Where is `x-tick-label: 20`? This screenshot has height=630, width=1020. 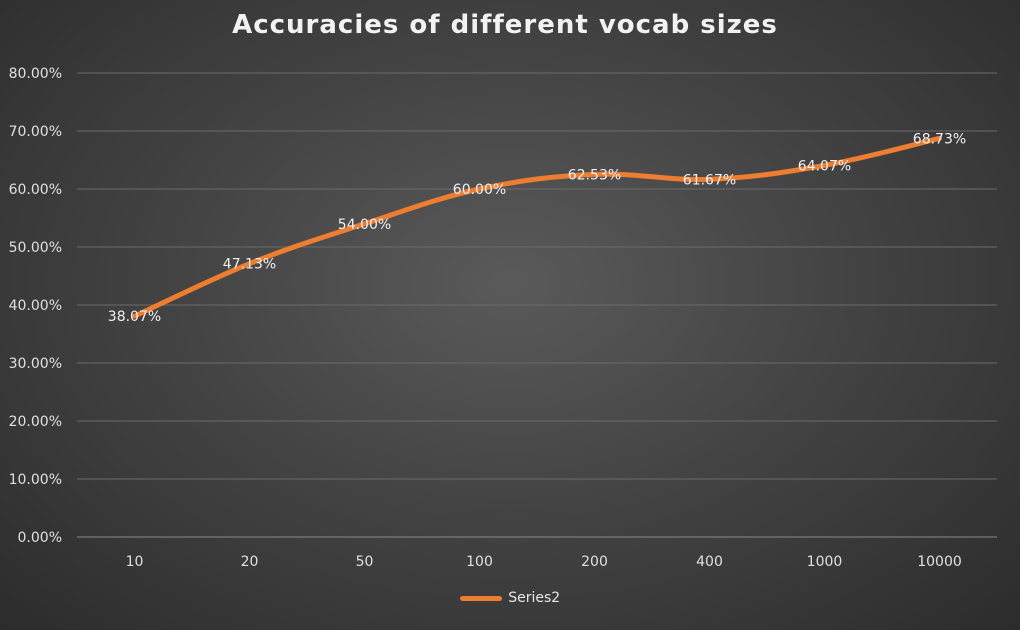
x-tick-label: 20 is located at coordinates (250, 562).